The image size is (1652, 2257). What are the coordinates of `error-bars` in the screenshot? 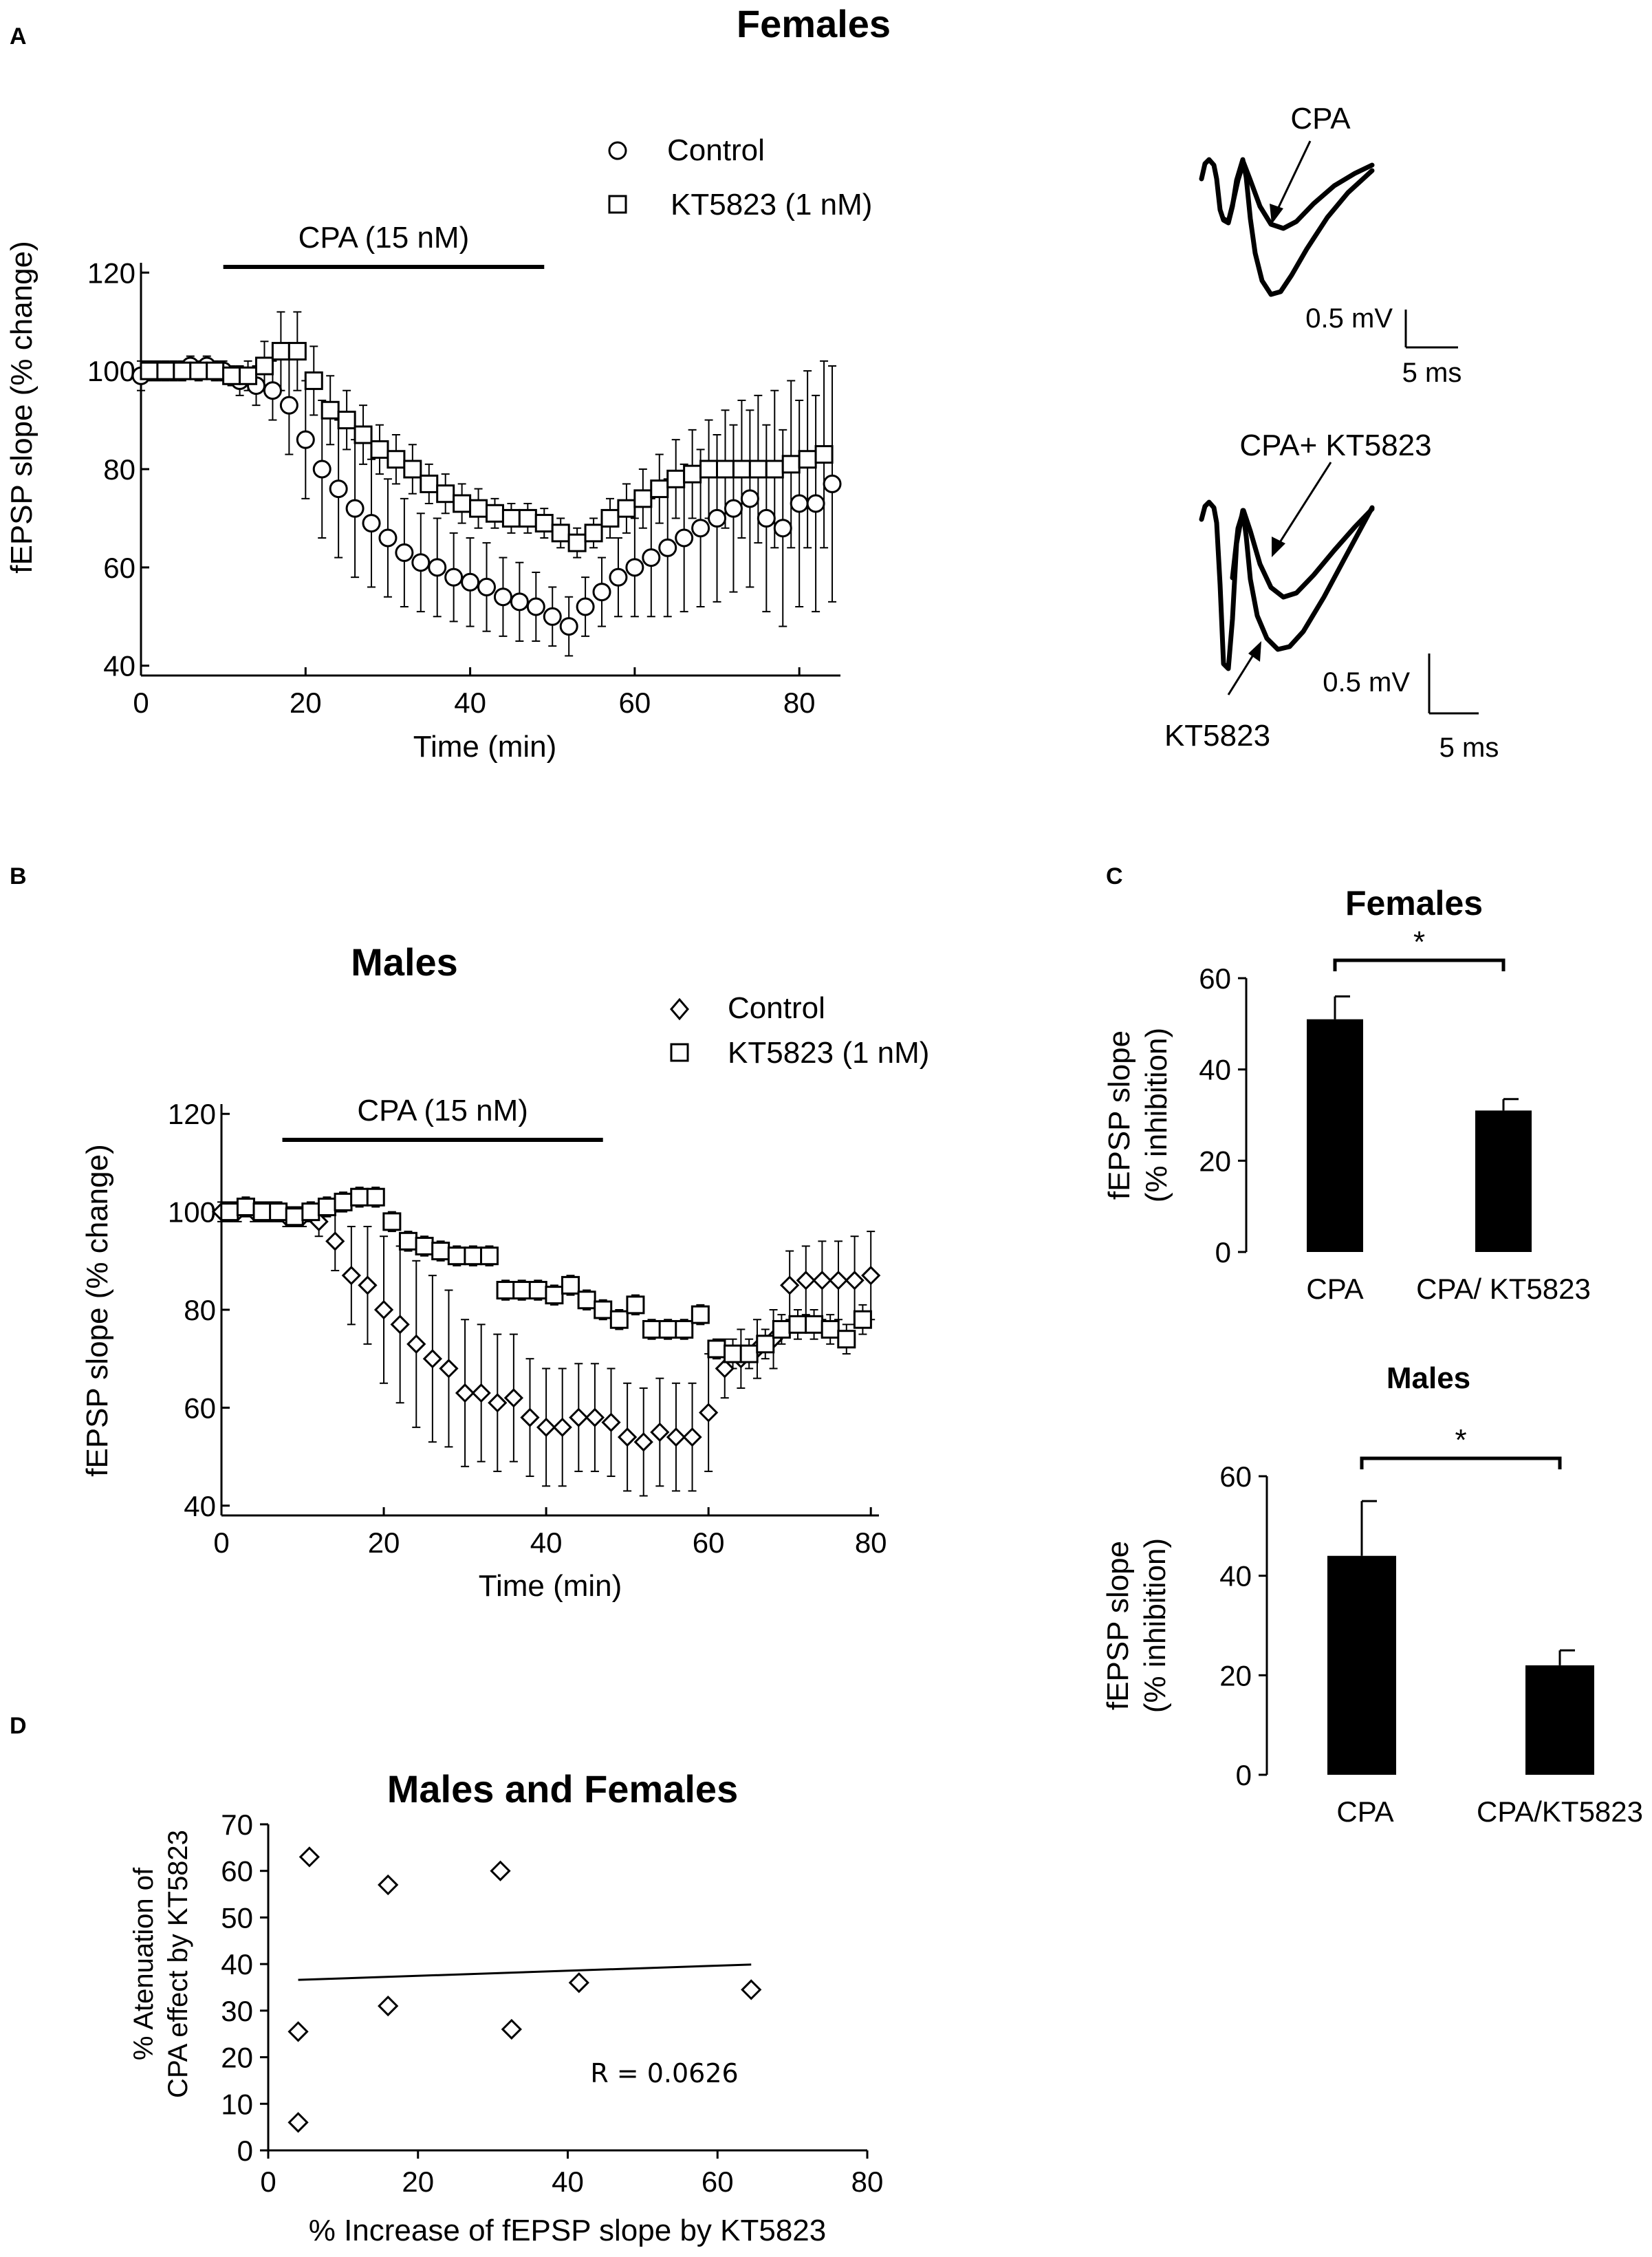 It's located at (487, 484).